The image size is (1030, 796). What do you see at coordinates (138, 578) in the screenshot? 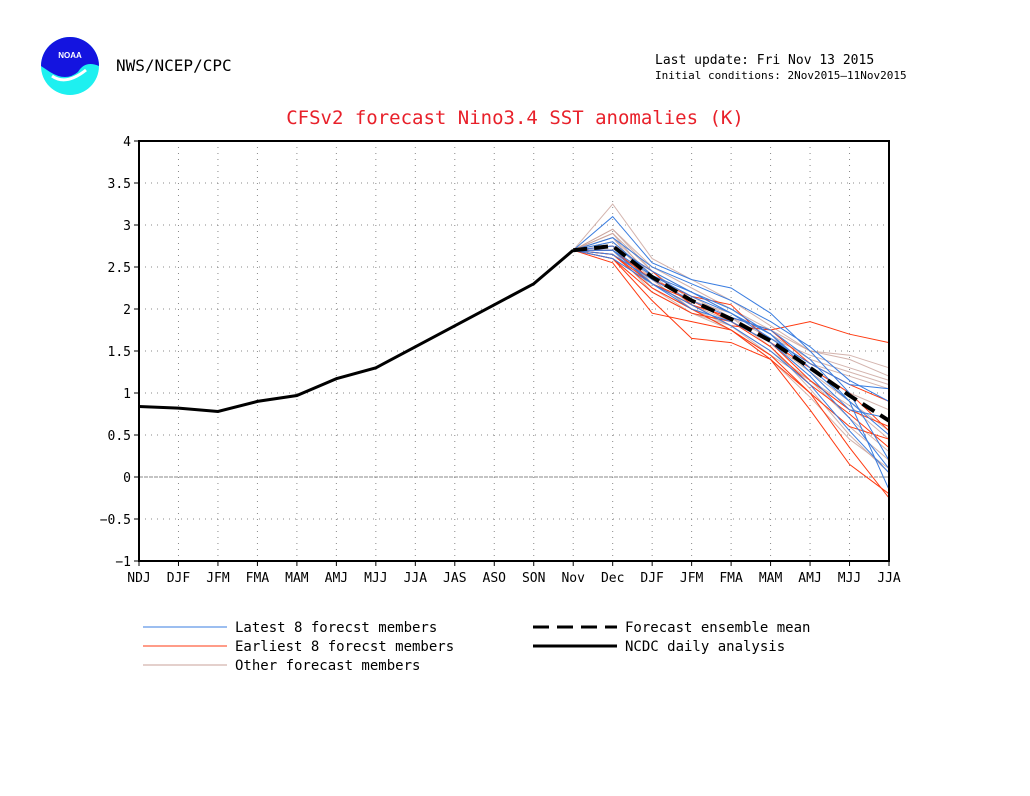
I see `x-tick-label: NDJ` at bounding box center [138, 578].